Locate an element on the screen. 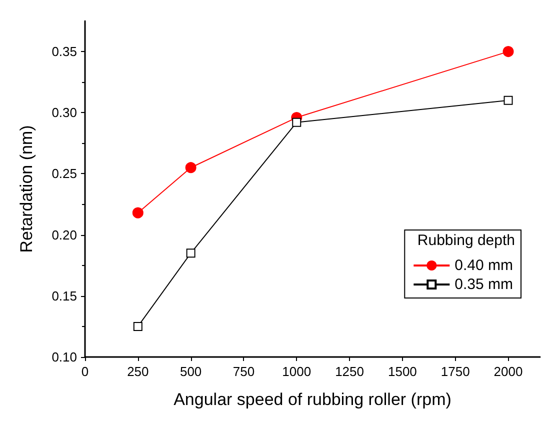 Image resolution: width=557 pixels, height=426 pixels. y-axis-title: Retardation (nm) is located at coordinates (26, 189).